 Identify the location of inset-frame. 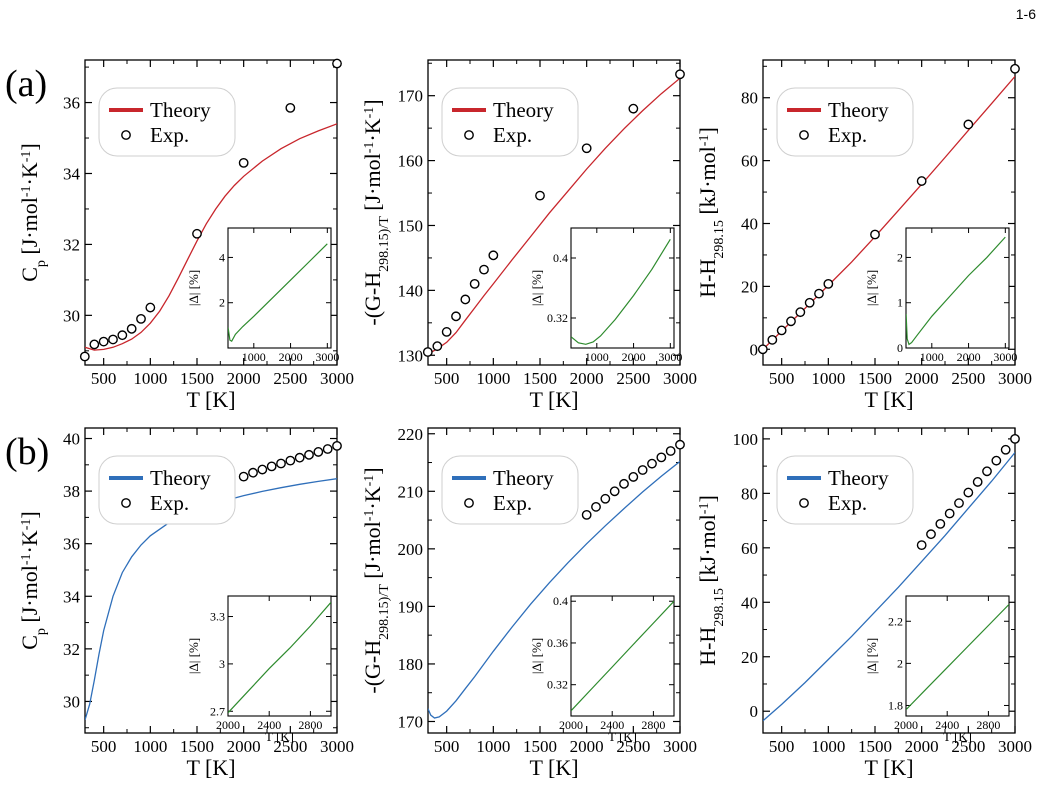
(279, 288).